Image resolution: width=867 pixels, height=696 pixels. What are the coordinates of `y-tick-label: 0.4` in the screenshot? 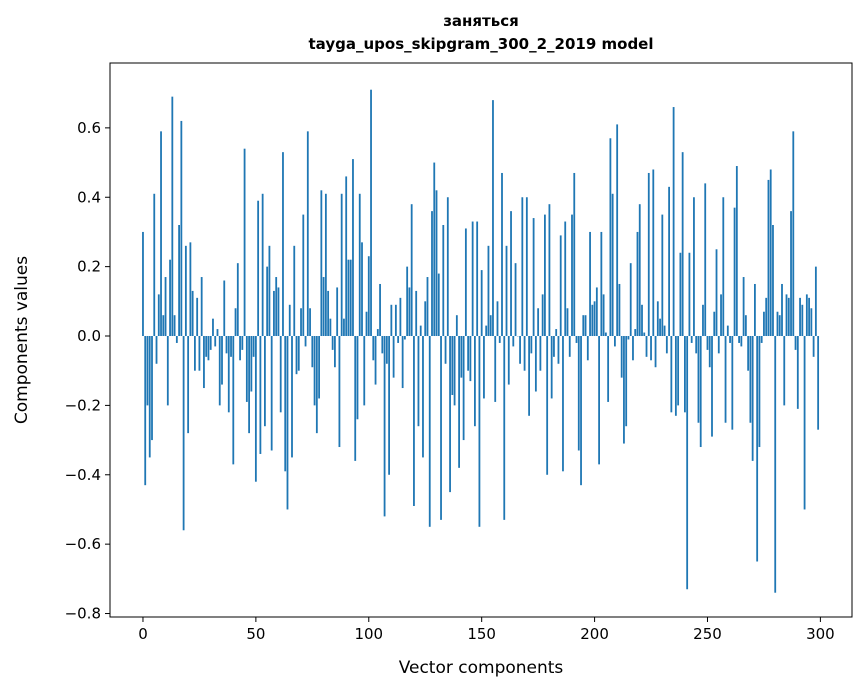 It's located at (89, 197).